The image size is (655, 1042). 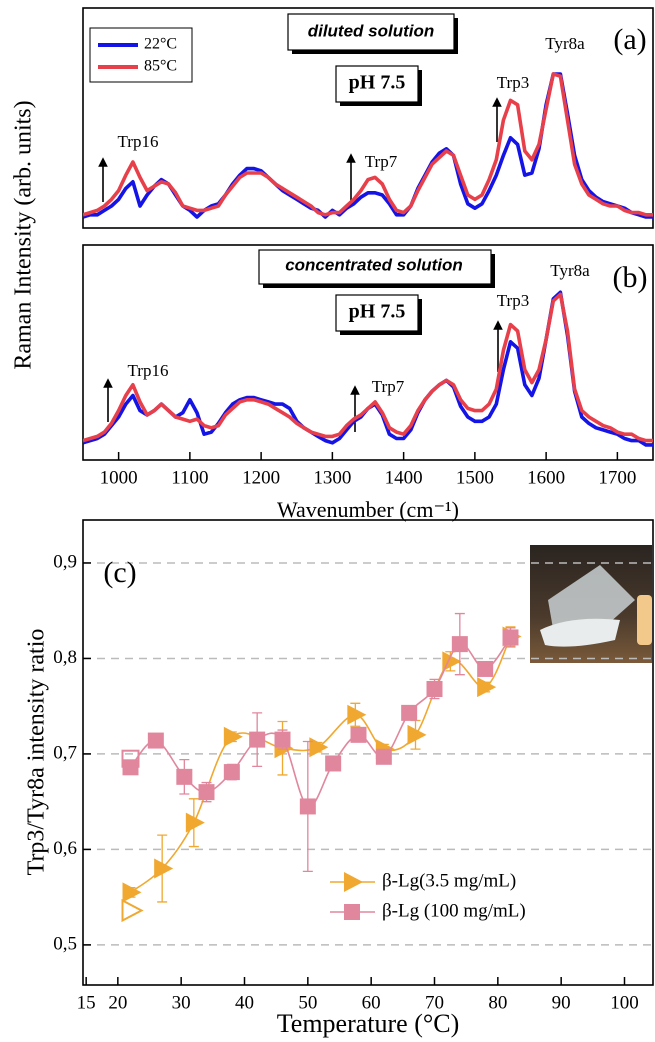 I want to click on legend-frame, so click(x=141, y=55).